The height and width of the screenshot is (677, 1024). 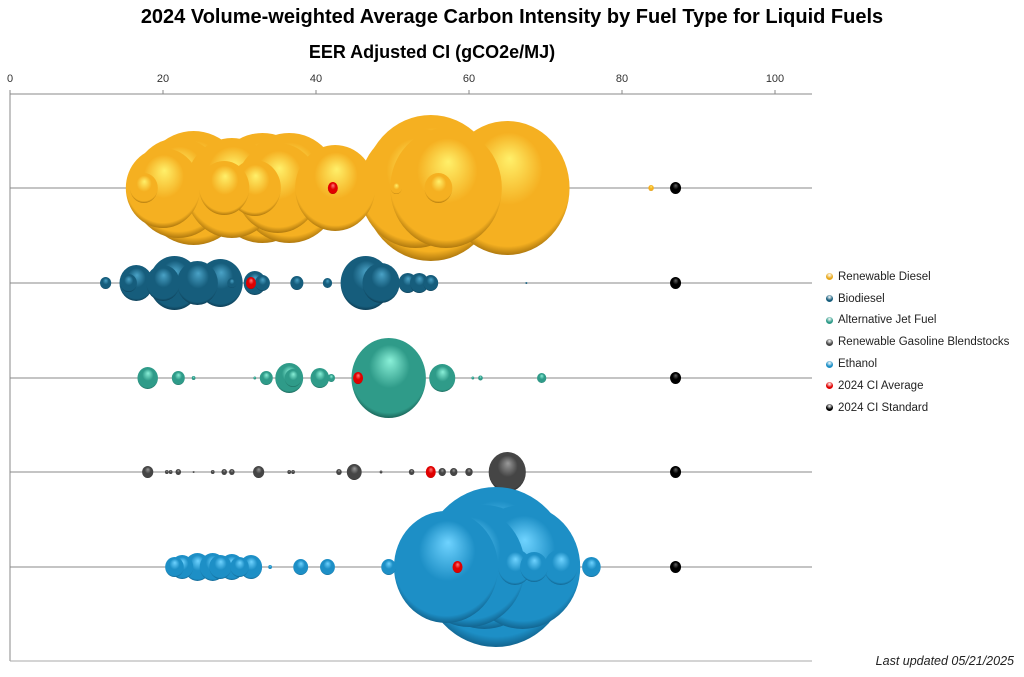 What do you see at coordinates (469, 79) in the screenshot?
I see `x-tick-label: 60` at bounding box center [469, 79].